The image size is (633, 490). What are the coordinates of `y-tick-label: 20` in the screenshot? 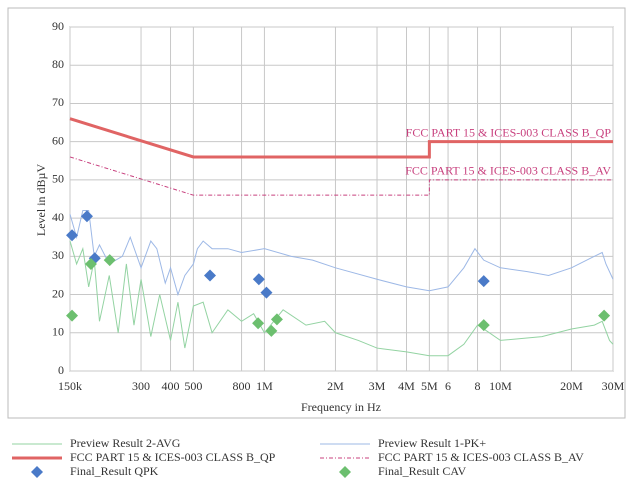 It's located at (58, 293).